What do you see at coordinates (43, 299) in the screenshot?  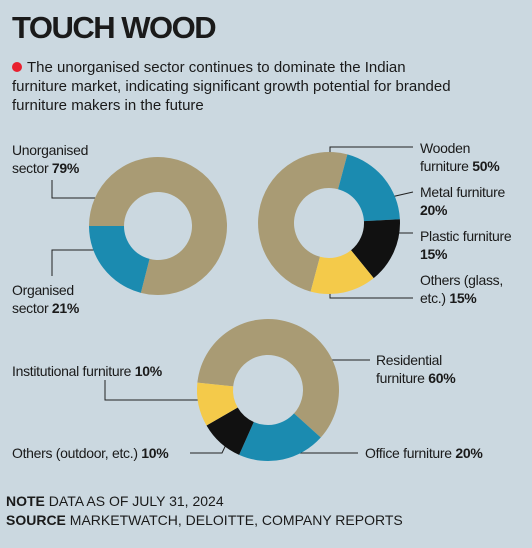 I see `category: Organised sector` at bounding box center [43, 299].